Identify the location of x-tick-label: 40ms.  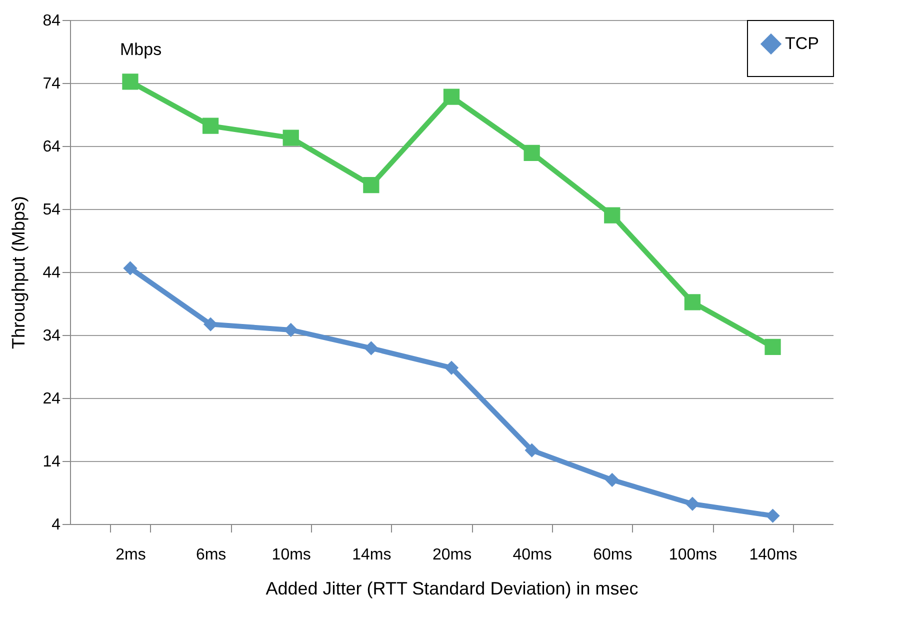
(532, 555).